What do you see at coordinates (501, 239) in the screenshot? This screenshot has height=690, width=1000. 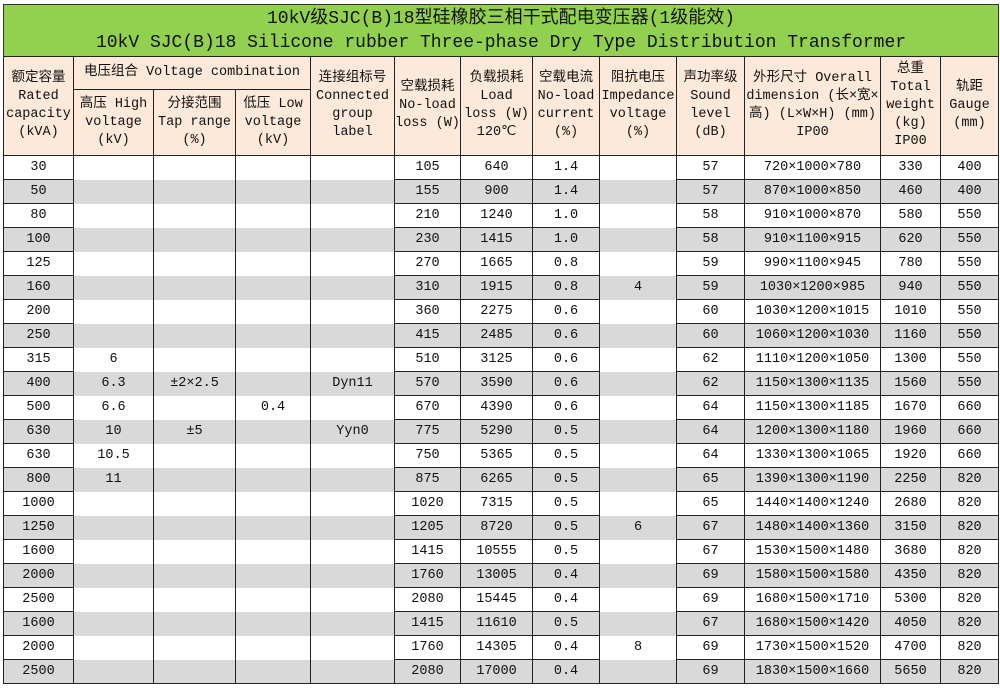 I see `table-row: 100 230 1415 1.0 58 910×1100×915 620 550` at bounding box center [501, 239].